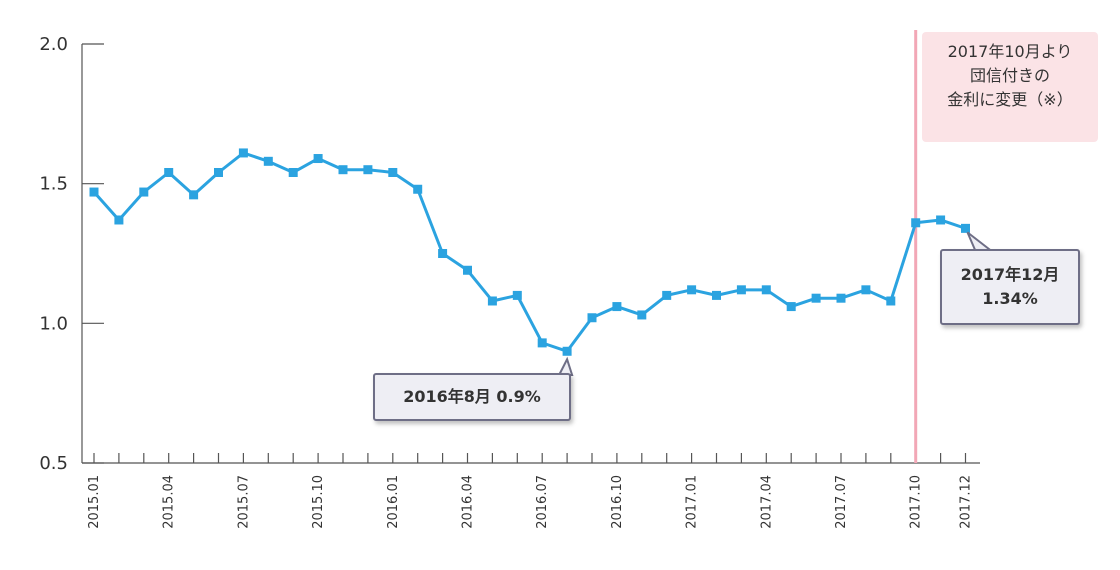 The image size is (1120, 570). I want to click on x-tick-label: 2017.10, so click(916, 502).